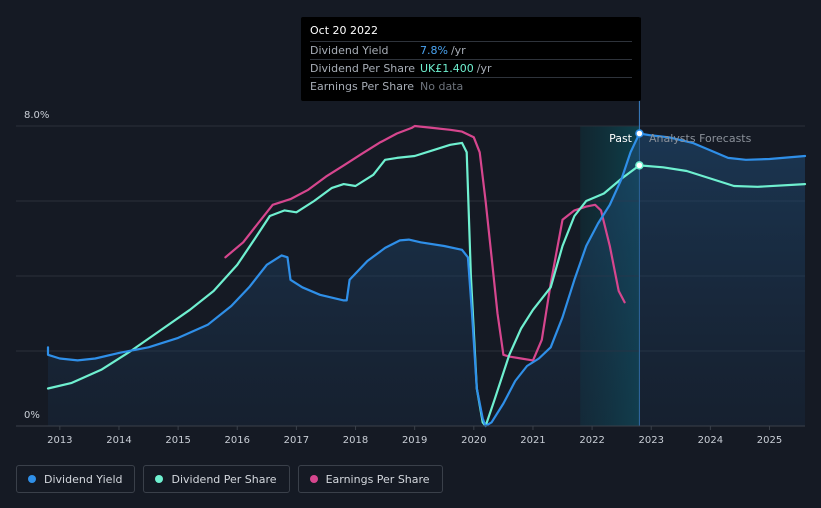  Describe the element at coordinates (32, 415) in the screenshot. I see `y-tick-label-bottom: 0%` at that location.